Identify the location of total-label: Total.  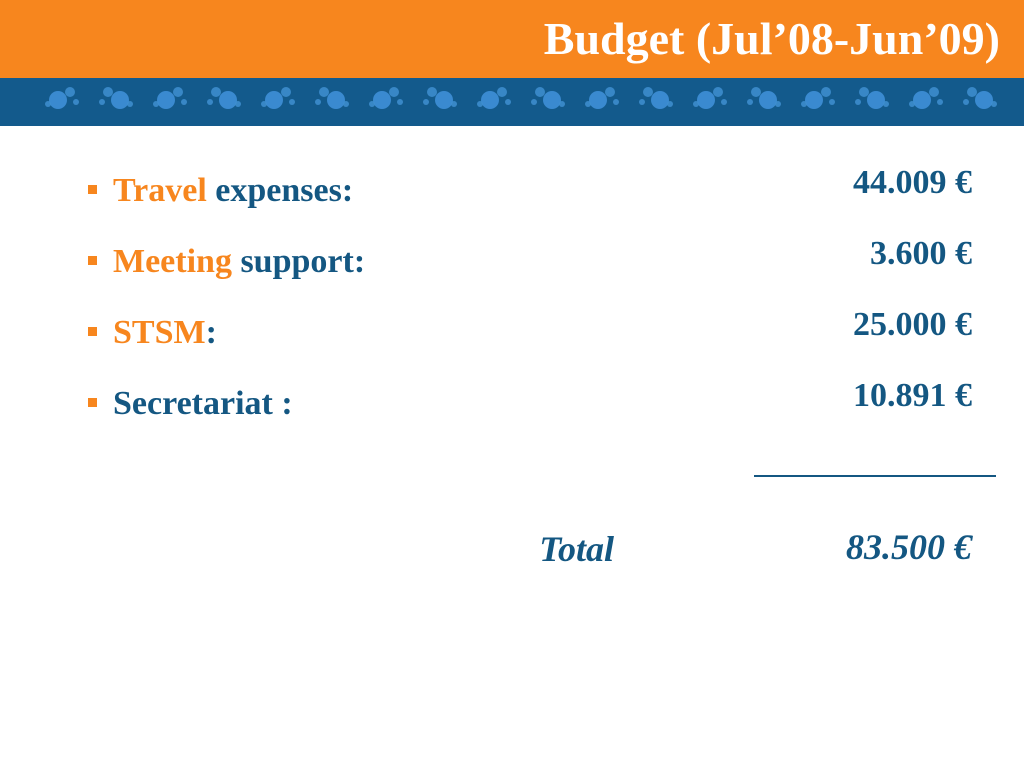
(576, 549).